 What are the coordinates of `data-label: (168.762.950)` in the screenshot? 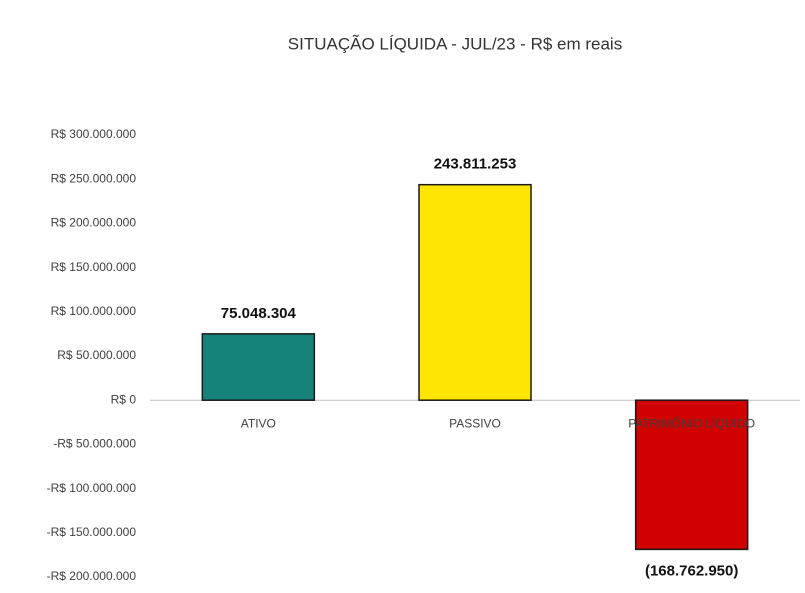 It's located at (691, 570).